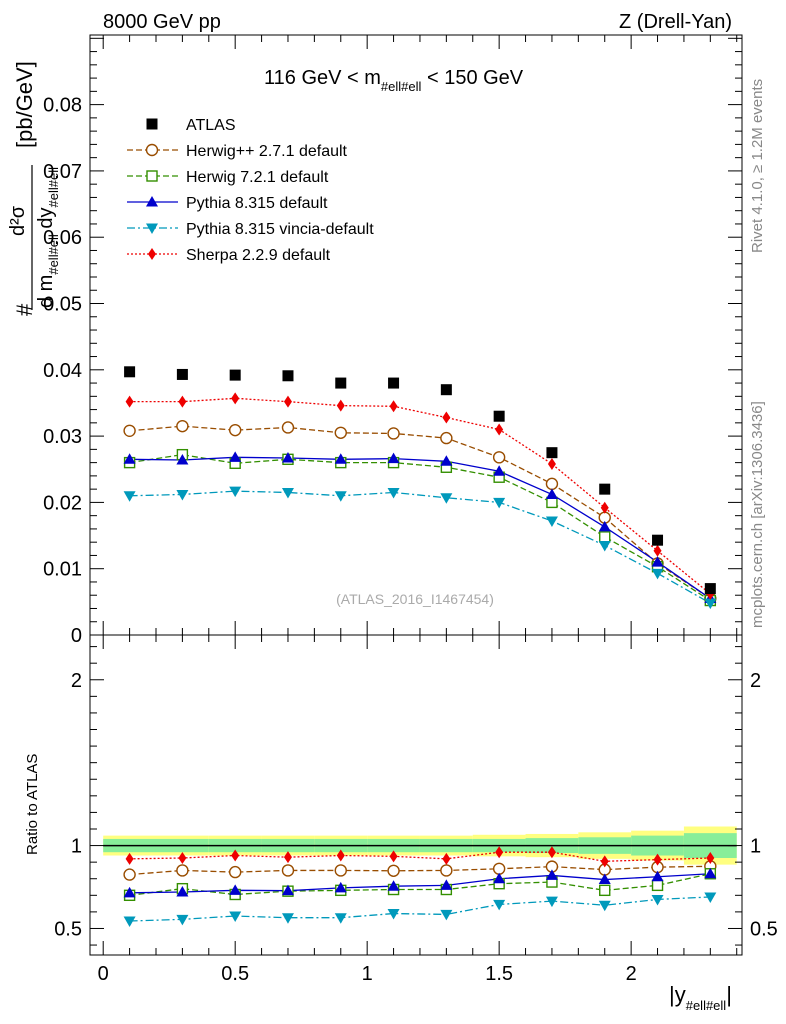 This screenshot has height=1024, width=786. Describe the element at coordinates (420, 547) in the screenshot. I see `series-line-pythia-8-315-vincia-default` at that location.